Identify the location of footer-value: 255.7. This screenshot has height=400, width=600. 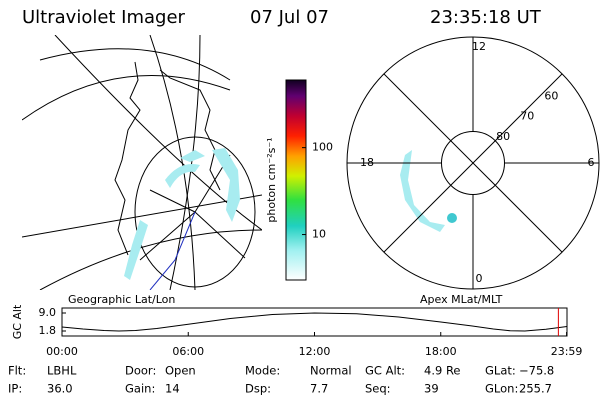
(535, 389).